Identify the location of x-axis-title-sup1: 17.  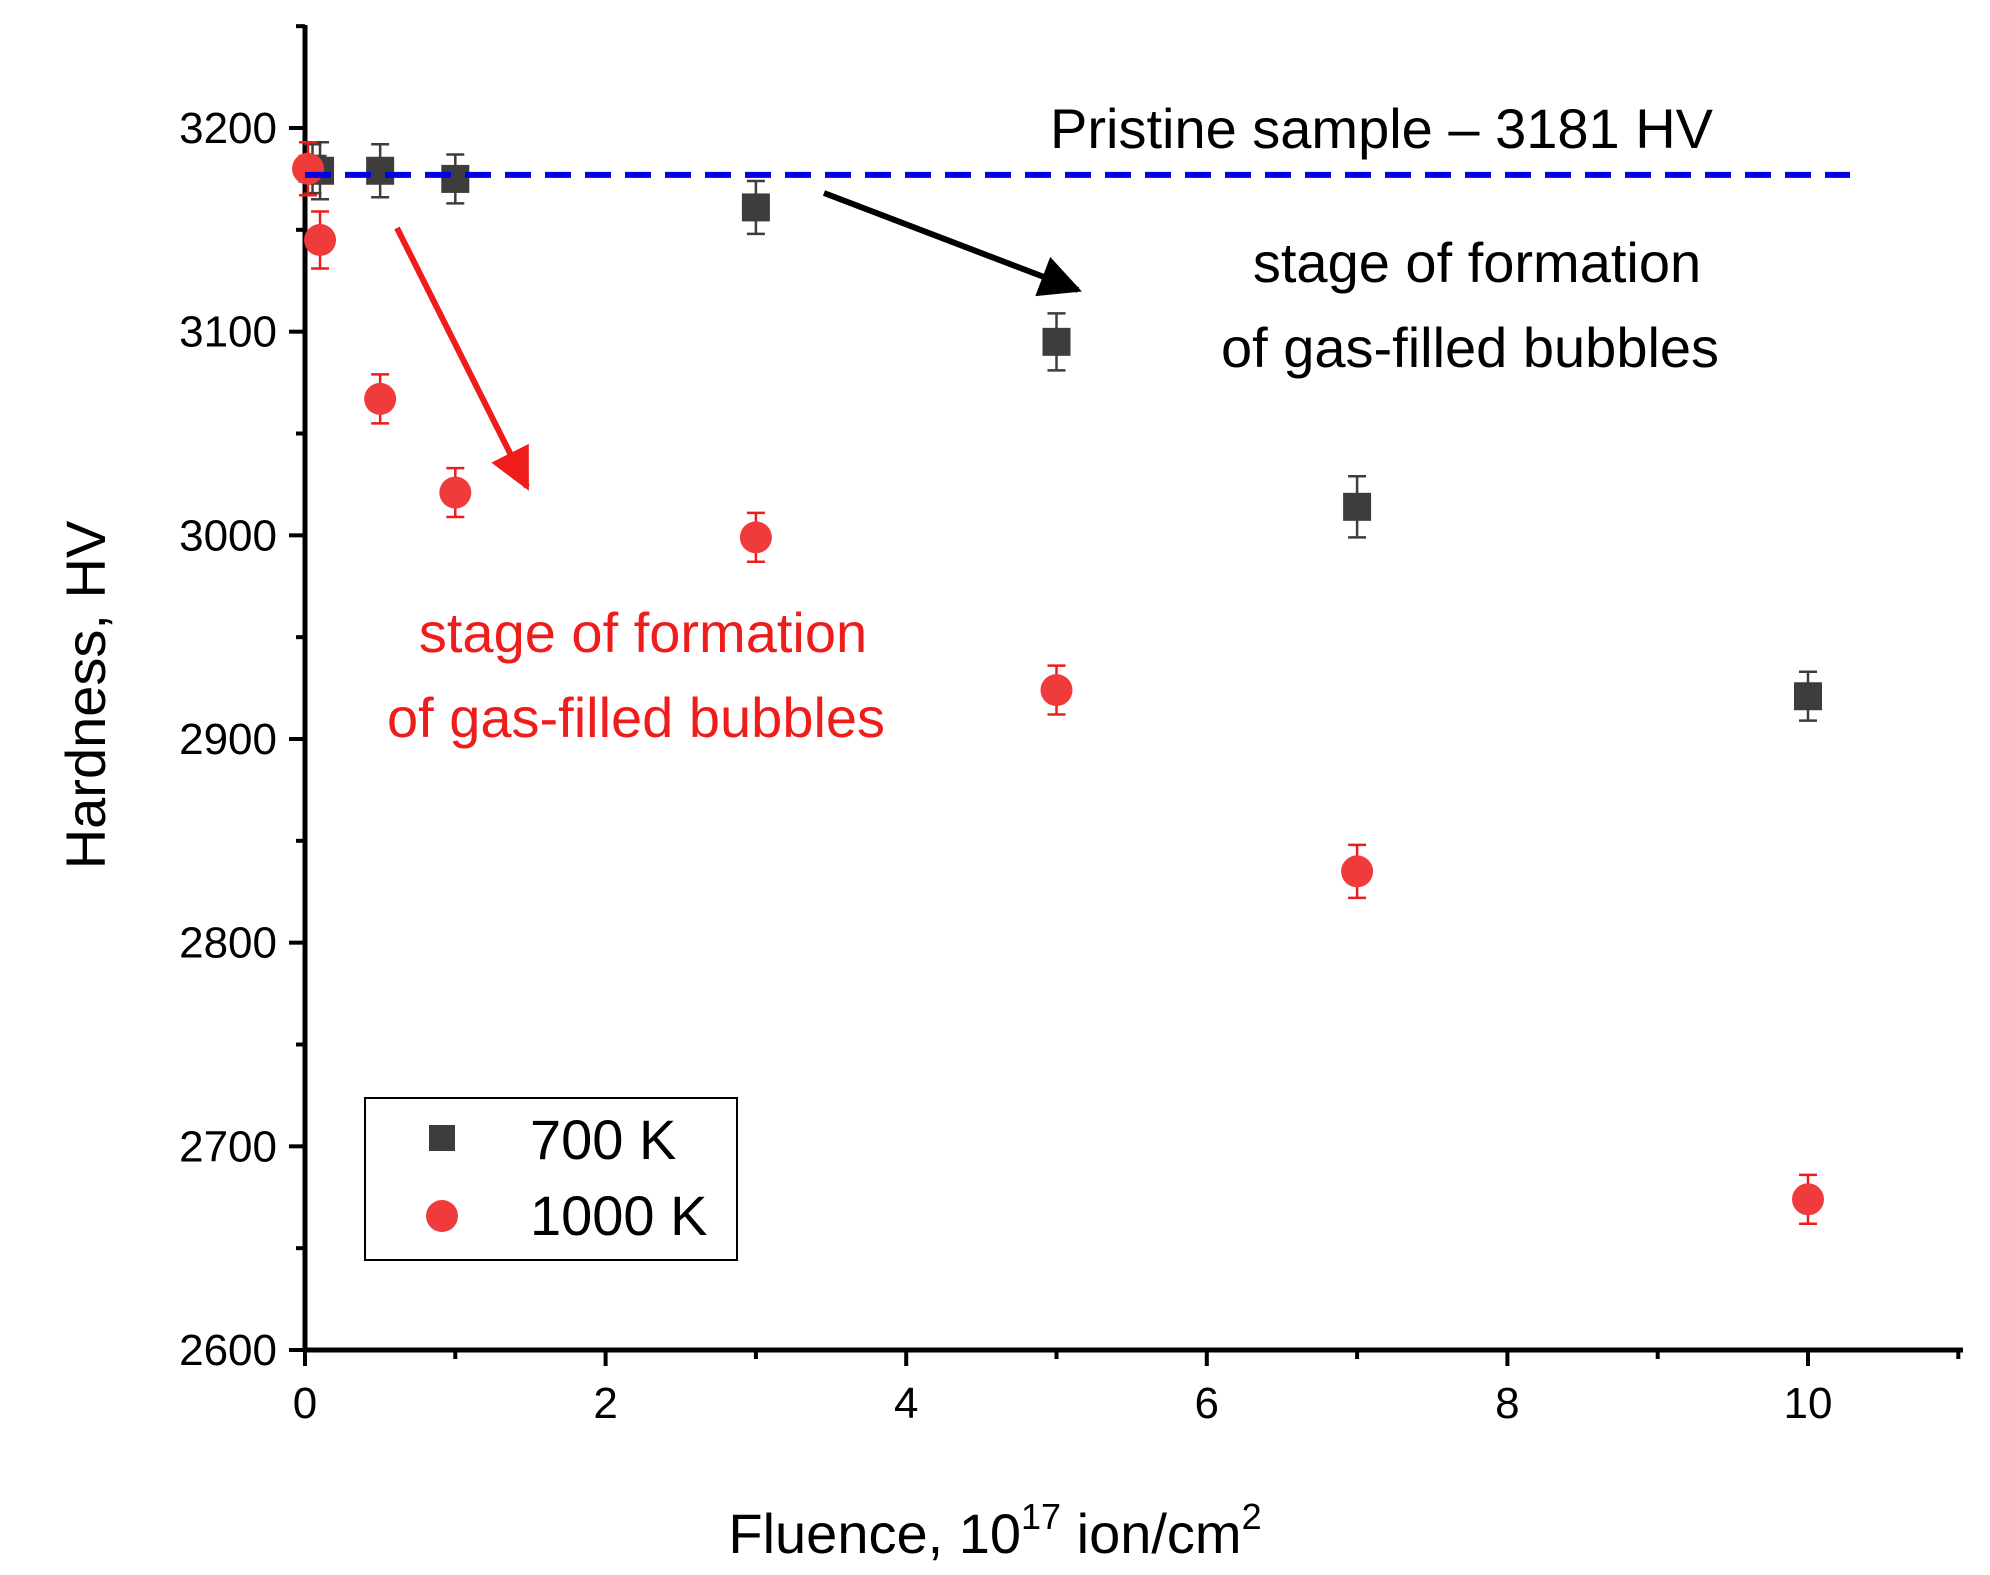
(1041, 1516).